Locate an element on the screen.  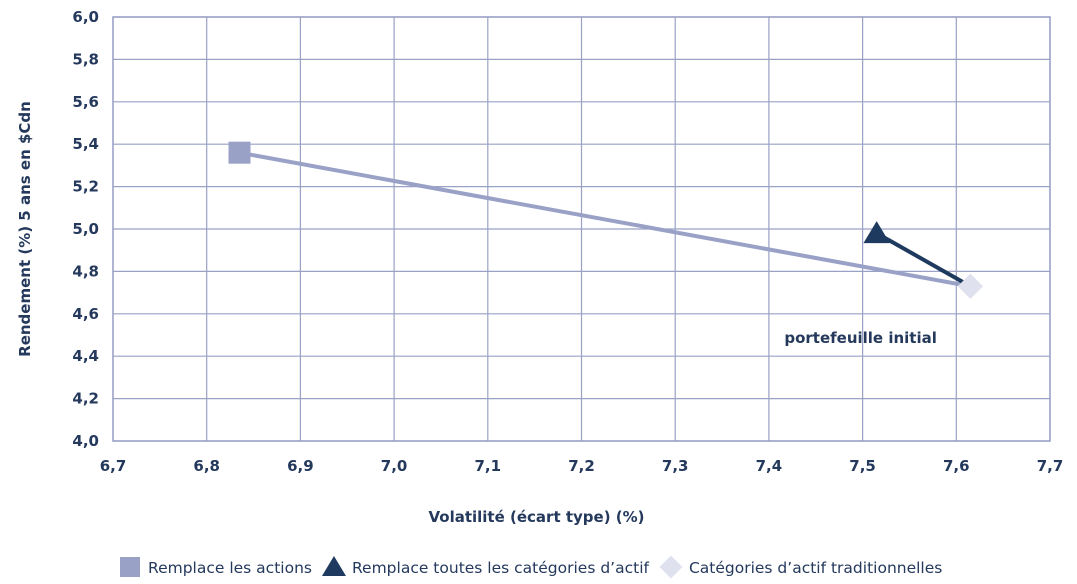
y-tick-label: 5,6 is located at coordinates (85, 102).